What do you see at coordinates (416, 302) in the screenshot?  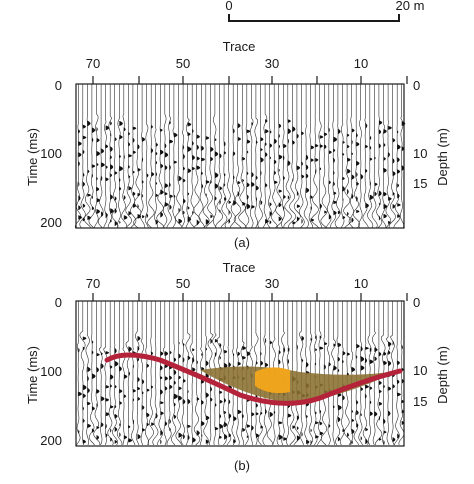 I see `panel-b-right-tick-0: 0` at bounding box center [416, 302].